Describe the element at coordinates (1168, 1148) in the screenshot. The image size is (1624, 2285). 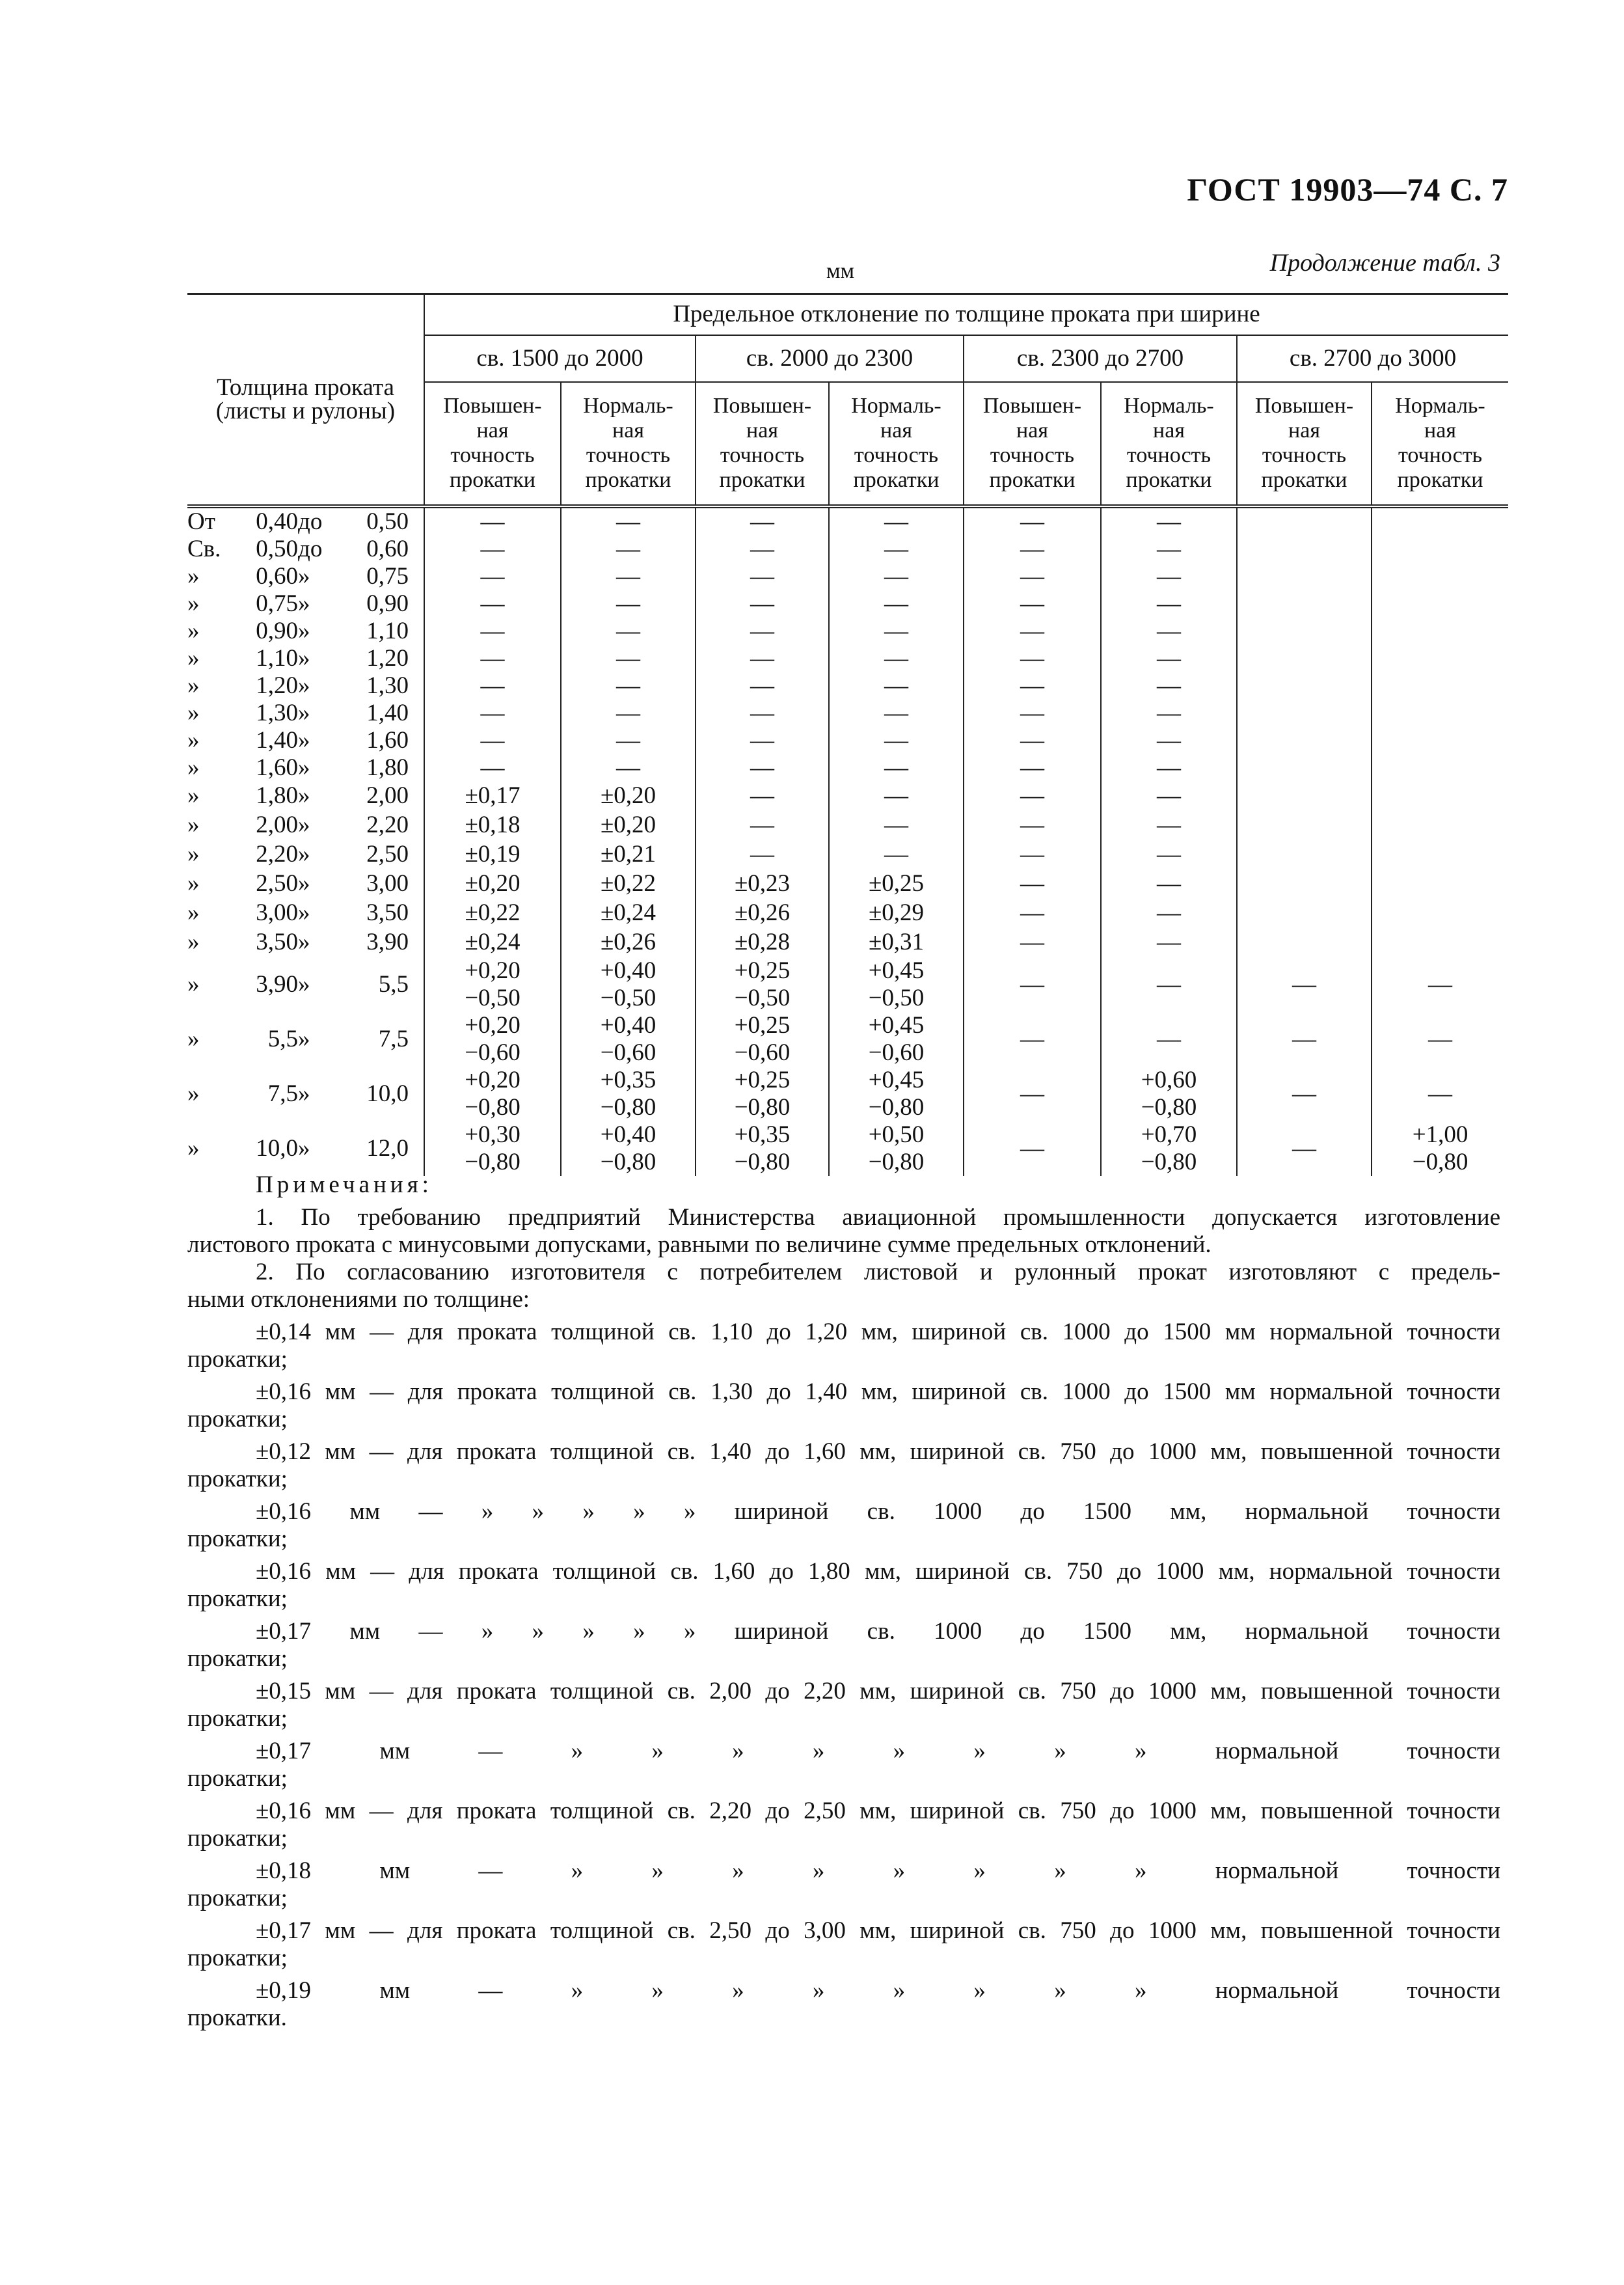
I see `tolerance-cell: +0,70 −0,80` at that location.